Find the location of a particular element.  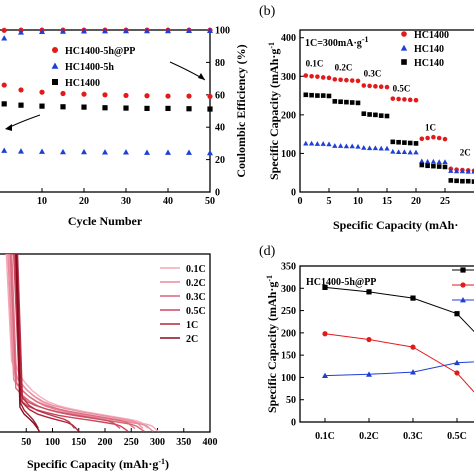

panel-d-frame is located at coordinates (386, 344).